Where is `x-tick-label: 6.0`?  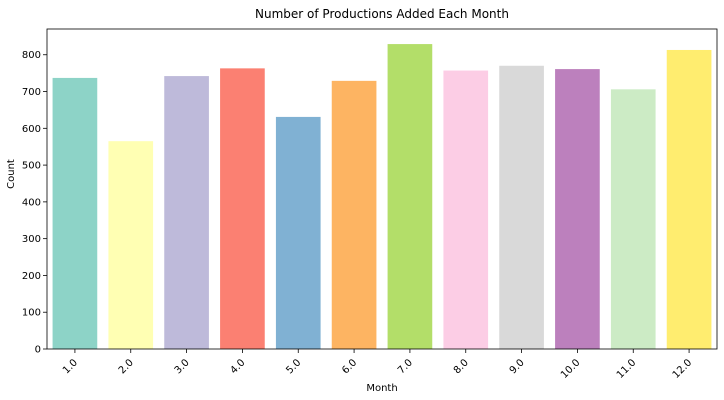
x-tick-label: 6.0 is located at coordinates (349, 366).